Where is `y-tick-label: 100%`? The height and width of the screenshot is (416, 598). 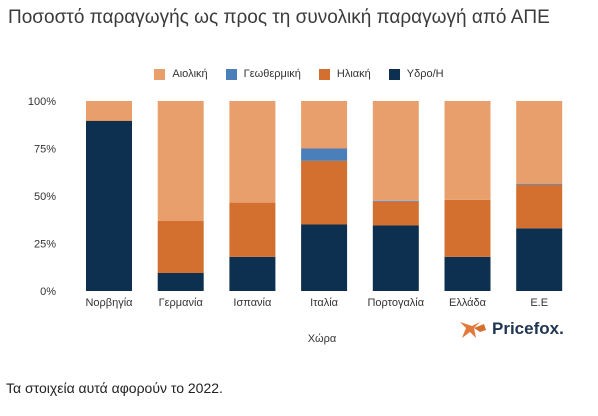
y-tick-label: 100% is located at coordinates (42, 102).